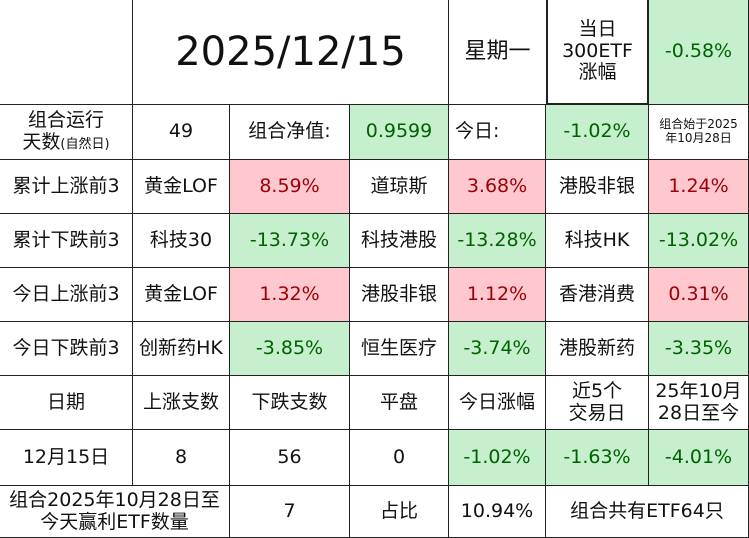  What do you see at coordinates (699, 295) in the screenshot?
I see `etf-change-value: 0.31%` at bounding box center [699, 295].